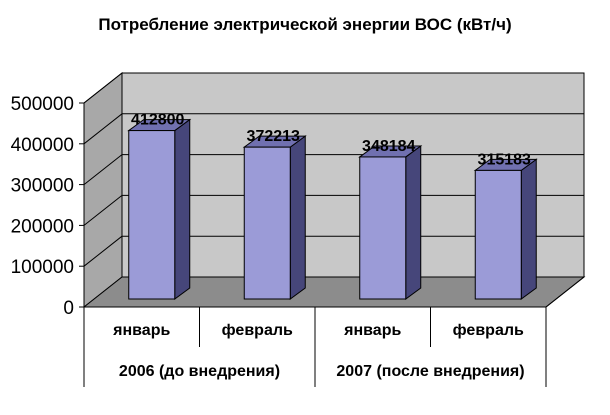  Describe the element at coordinates (68, 308) in the screenshot. I see `y-tick-label: 0` at that location.